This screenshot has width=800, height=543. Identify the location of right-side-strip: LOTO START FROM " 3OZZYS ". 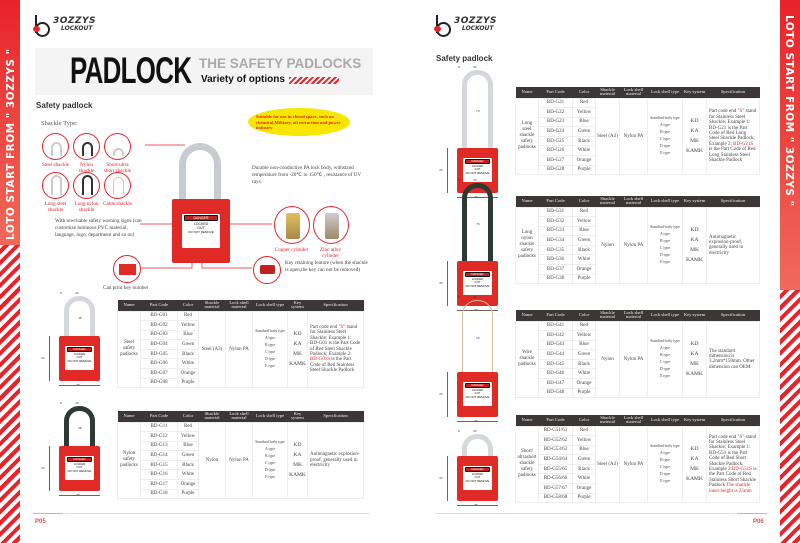
(790, 271).